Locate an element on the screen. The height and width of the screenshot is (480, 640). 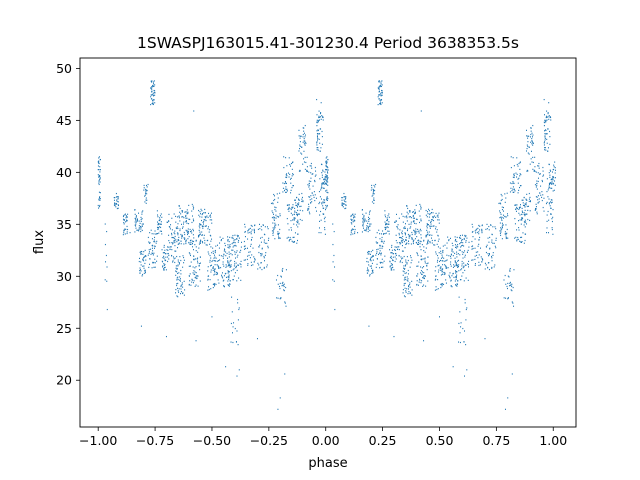
x-tick-label: 0.25 is located at coordinates (383, 440).